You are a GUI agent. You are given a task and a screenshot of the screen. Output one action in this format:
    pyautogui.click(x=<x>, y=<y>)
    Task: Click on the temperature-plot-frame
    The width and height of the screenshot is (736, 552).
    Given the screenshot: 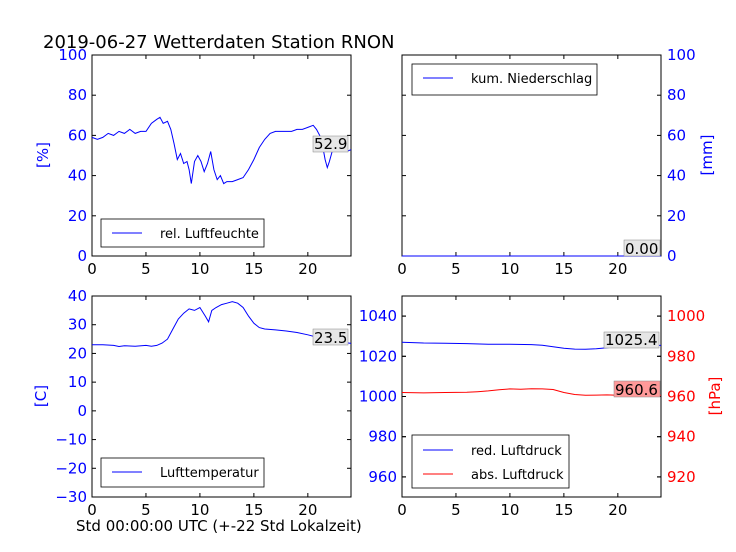 What is the action you would take?
    pyautogui.click(x=221, y=396)
    